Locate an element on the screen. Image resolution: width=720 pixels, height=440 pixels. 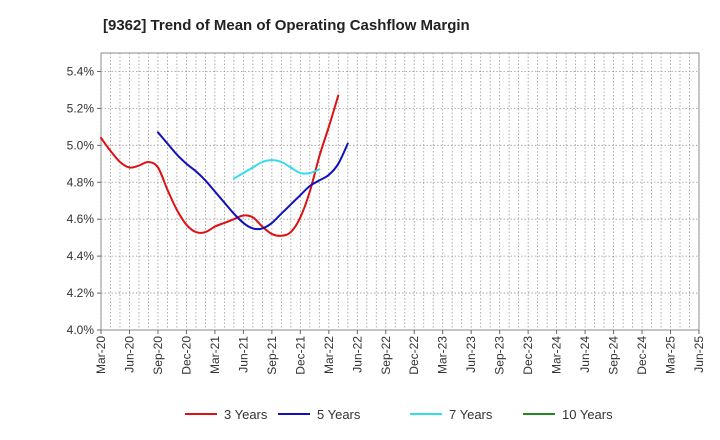
x-tick-label: Jun-23 is located at coordinates (471, 354).